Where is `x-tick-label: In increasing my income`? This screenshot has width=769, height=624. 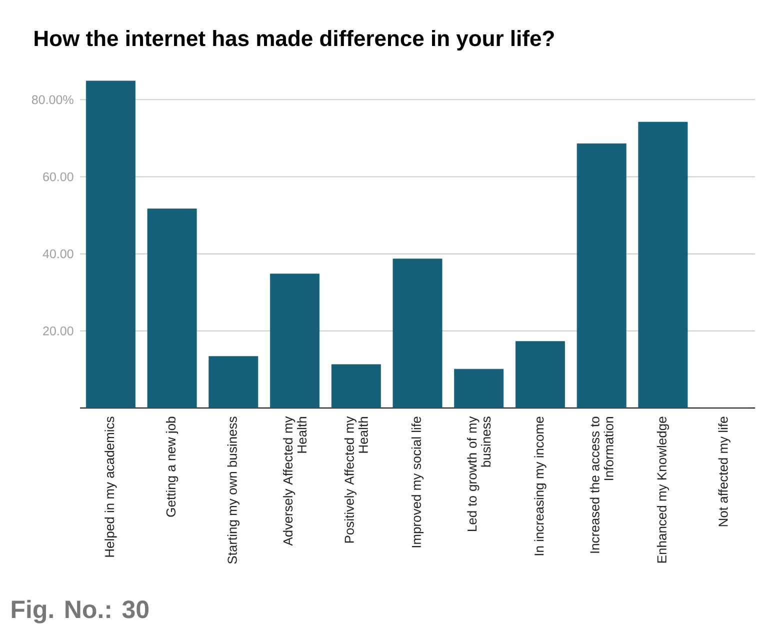 x-tick-label: In increasing my income is located at coordinates (540, 486).